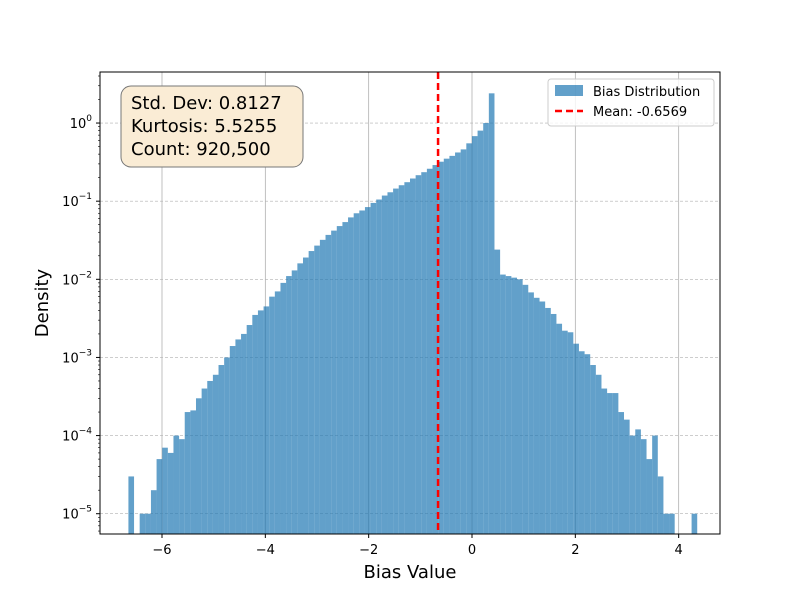 This screenshot has width=800, height=600. I want to click on y-axis-ticks: 10⁻⁵ 10⁻⁴ 10⁻³ 10⁻² 10⁻¹ 10⁰, so click(81, 303).